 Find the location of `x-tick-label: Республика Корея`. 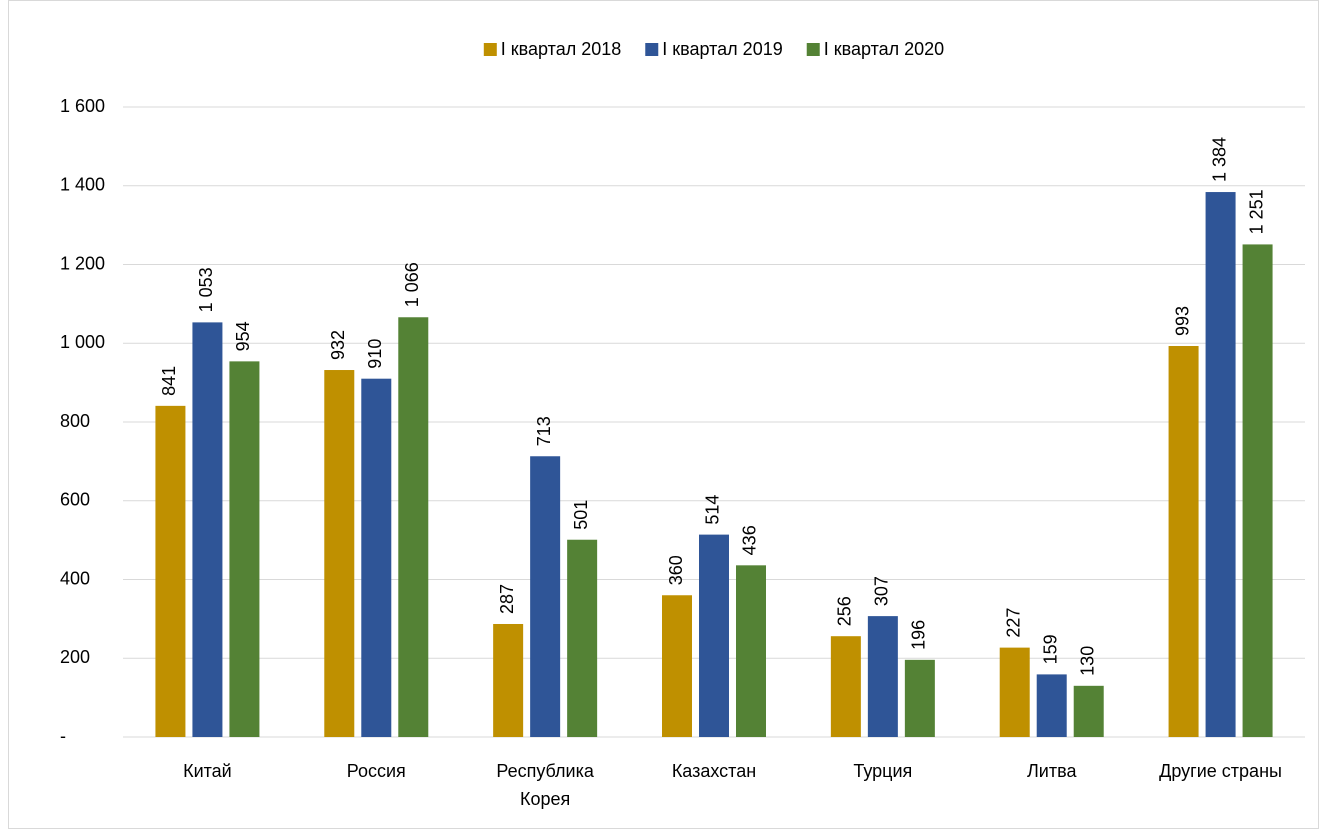

x-tick-label: Республика Корея is located at coordinates (545, 785).